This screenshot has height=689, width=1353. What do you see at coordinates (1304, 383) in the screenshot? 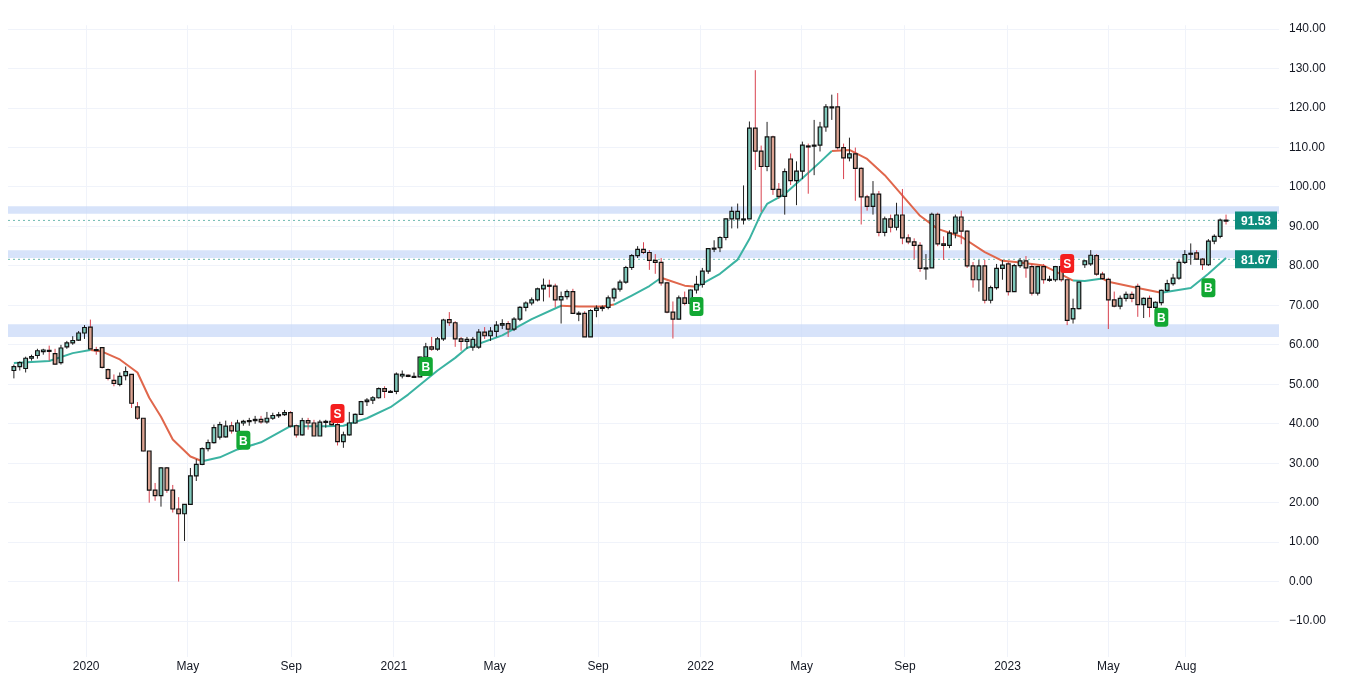
I see `y-tick-label: 50.00` at bounding box center [1304, 383].